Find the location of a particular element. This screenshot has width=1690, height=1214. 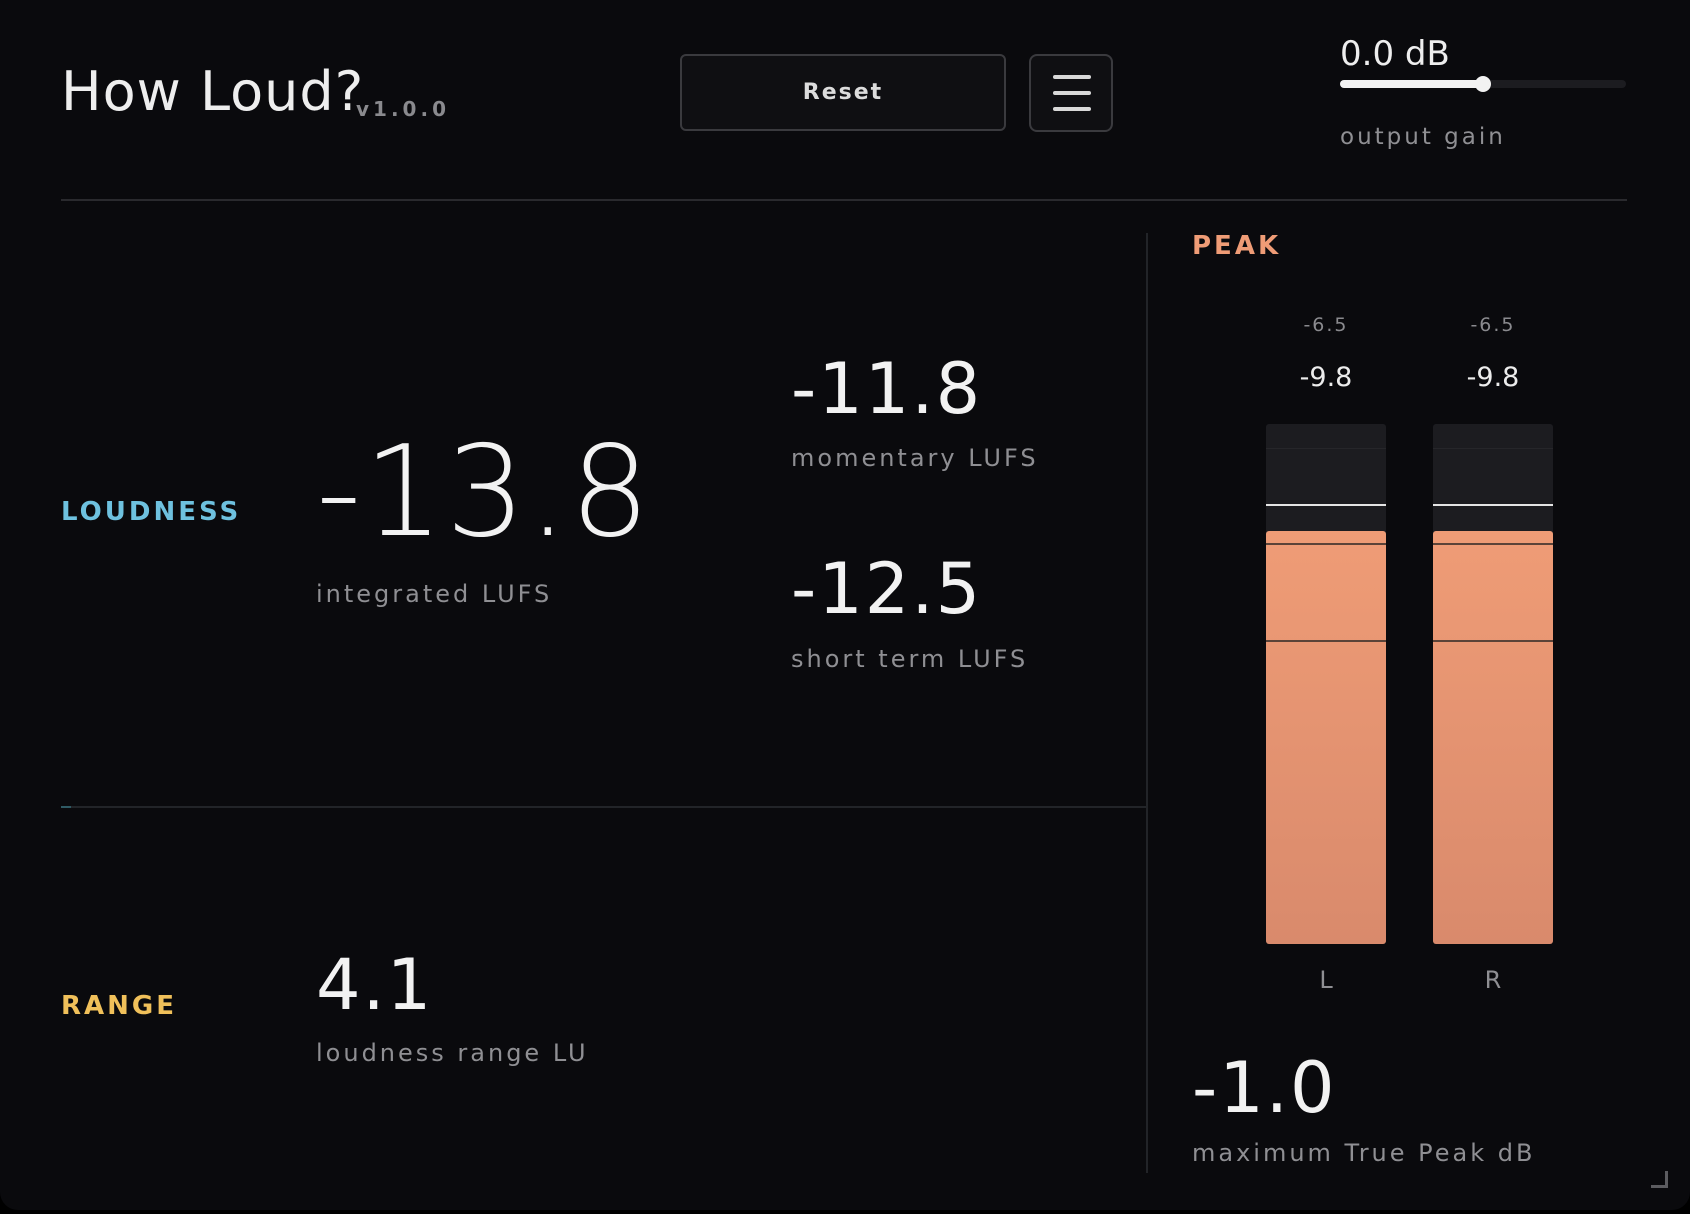

output-gain-slider-fill is located at coordinates (1411, 84).